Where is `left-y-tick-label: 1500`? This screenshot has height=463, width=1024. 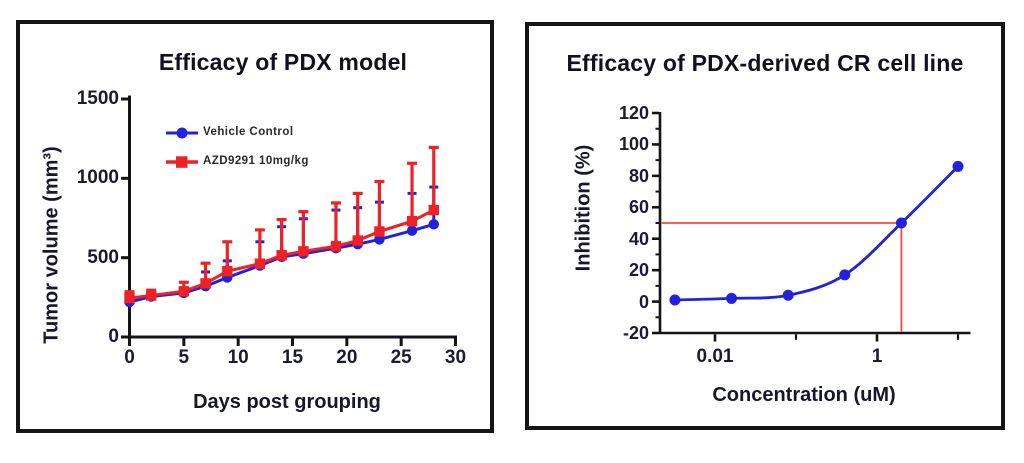
left-y-tick-label: 1500 is located at coordinates (97, 98).